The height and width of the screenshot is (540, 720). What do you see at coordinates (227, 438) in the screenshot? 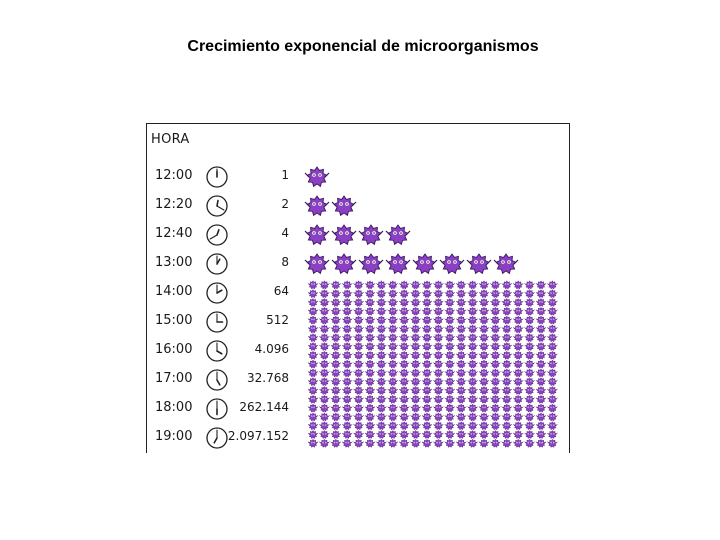
I see `time-row: 19:00 2.097.152` at bounding box center [227, 438].